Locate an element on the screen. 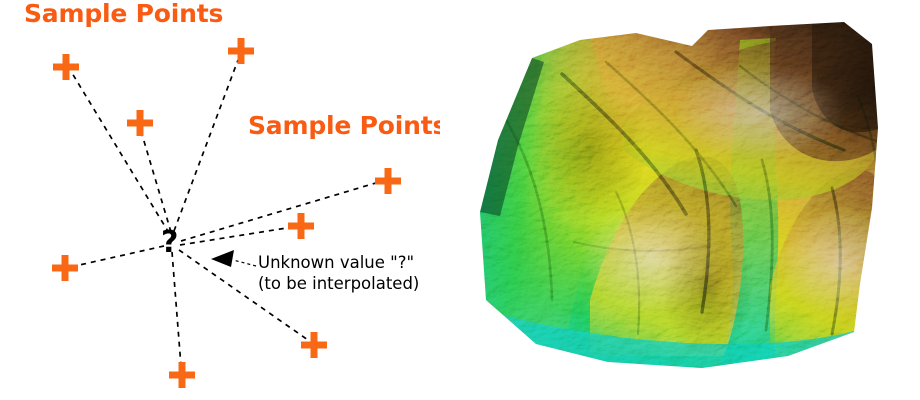 This screenshot has height=400, width=920. sample-point-right-lower is located at coordinates (301, 226).